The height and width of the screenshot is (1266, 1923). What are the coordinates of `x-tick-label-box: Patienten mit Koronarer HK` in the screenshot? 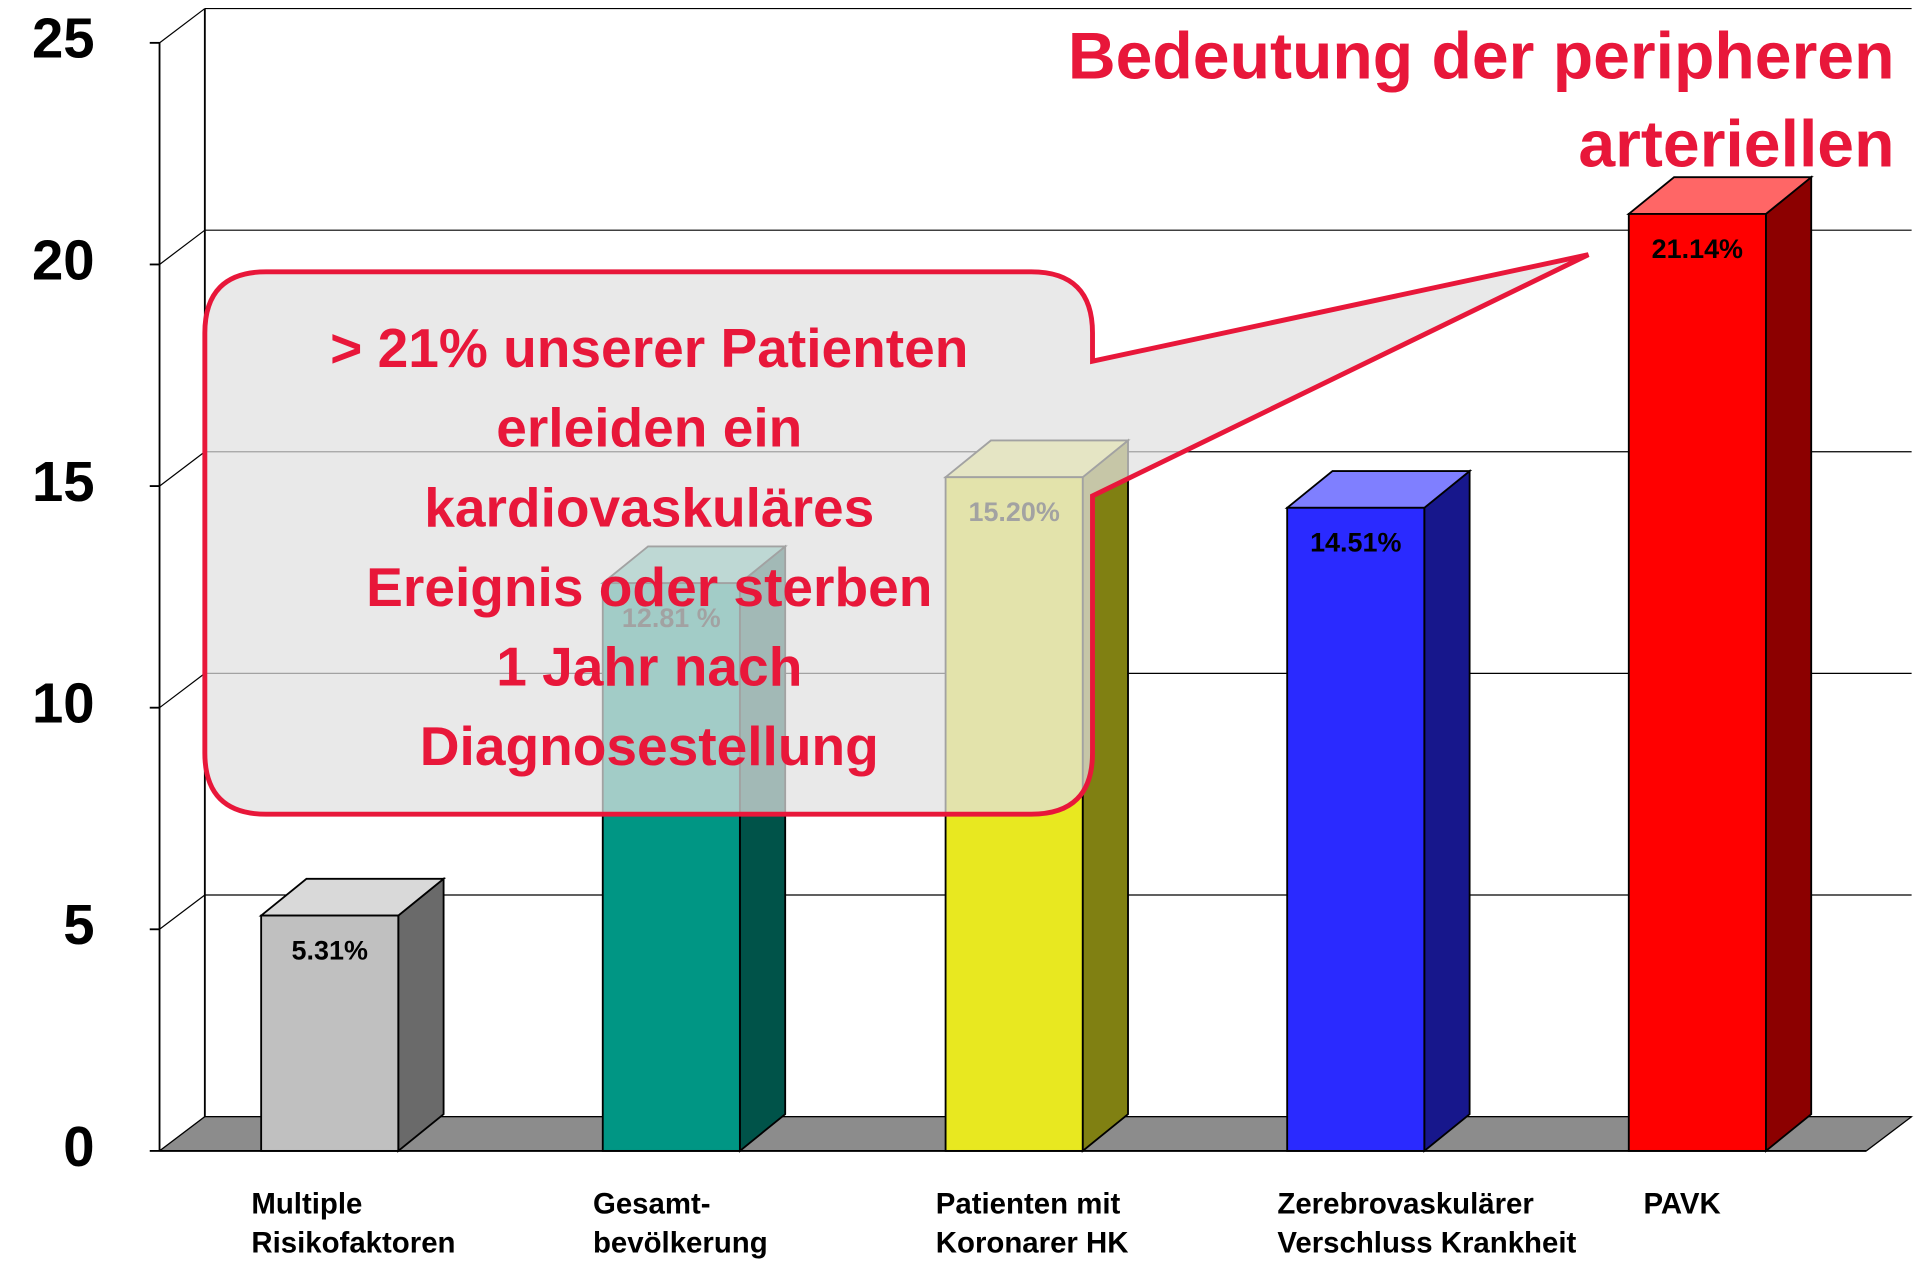 It's located at (1032, 1223).